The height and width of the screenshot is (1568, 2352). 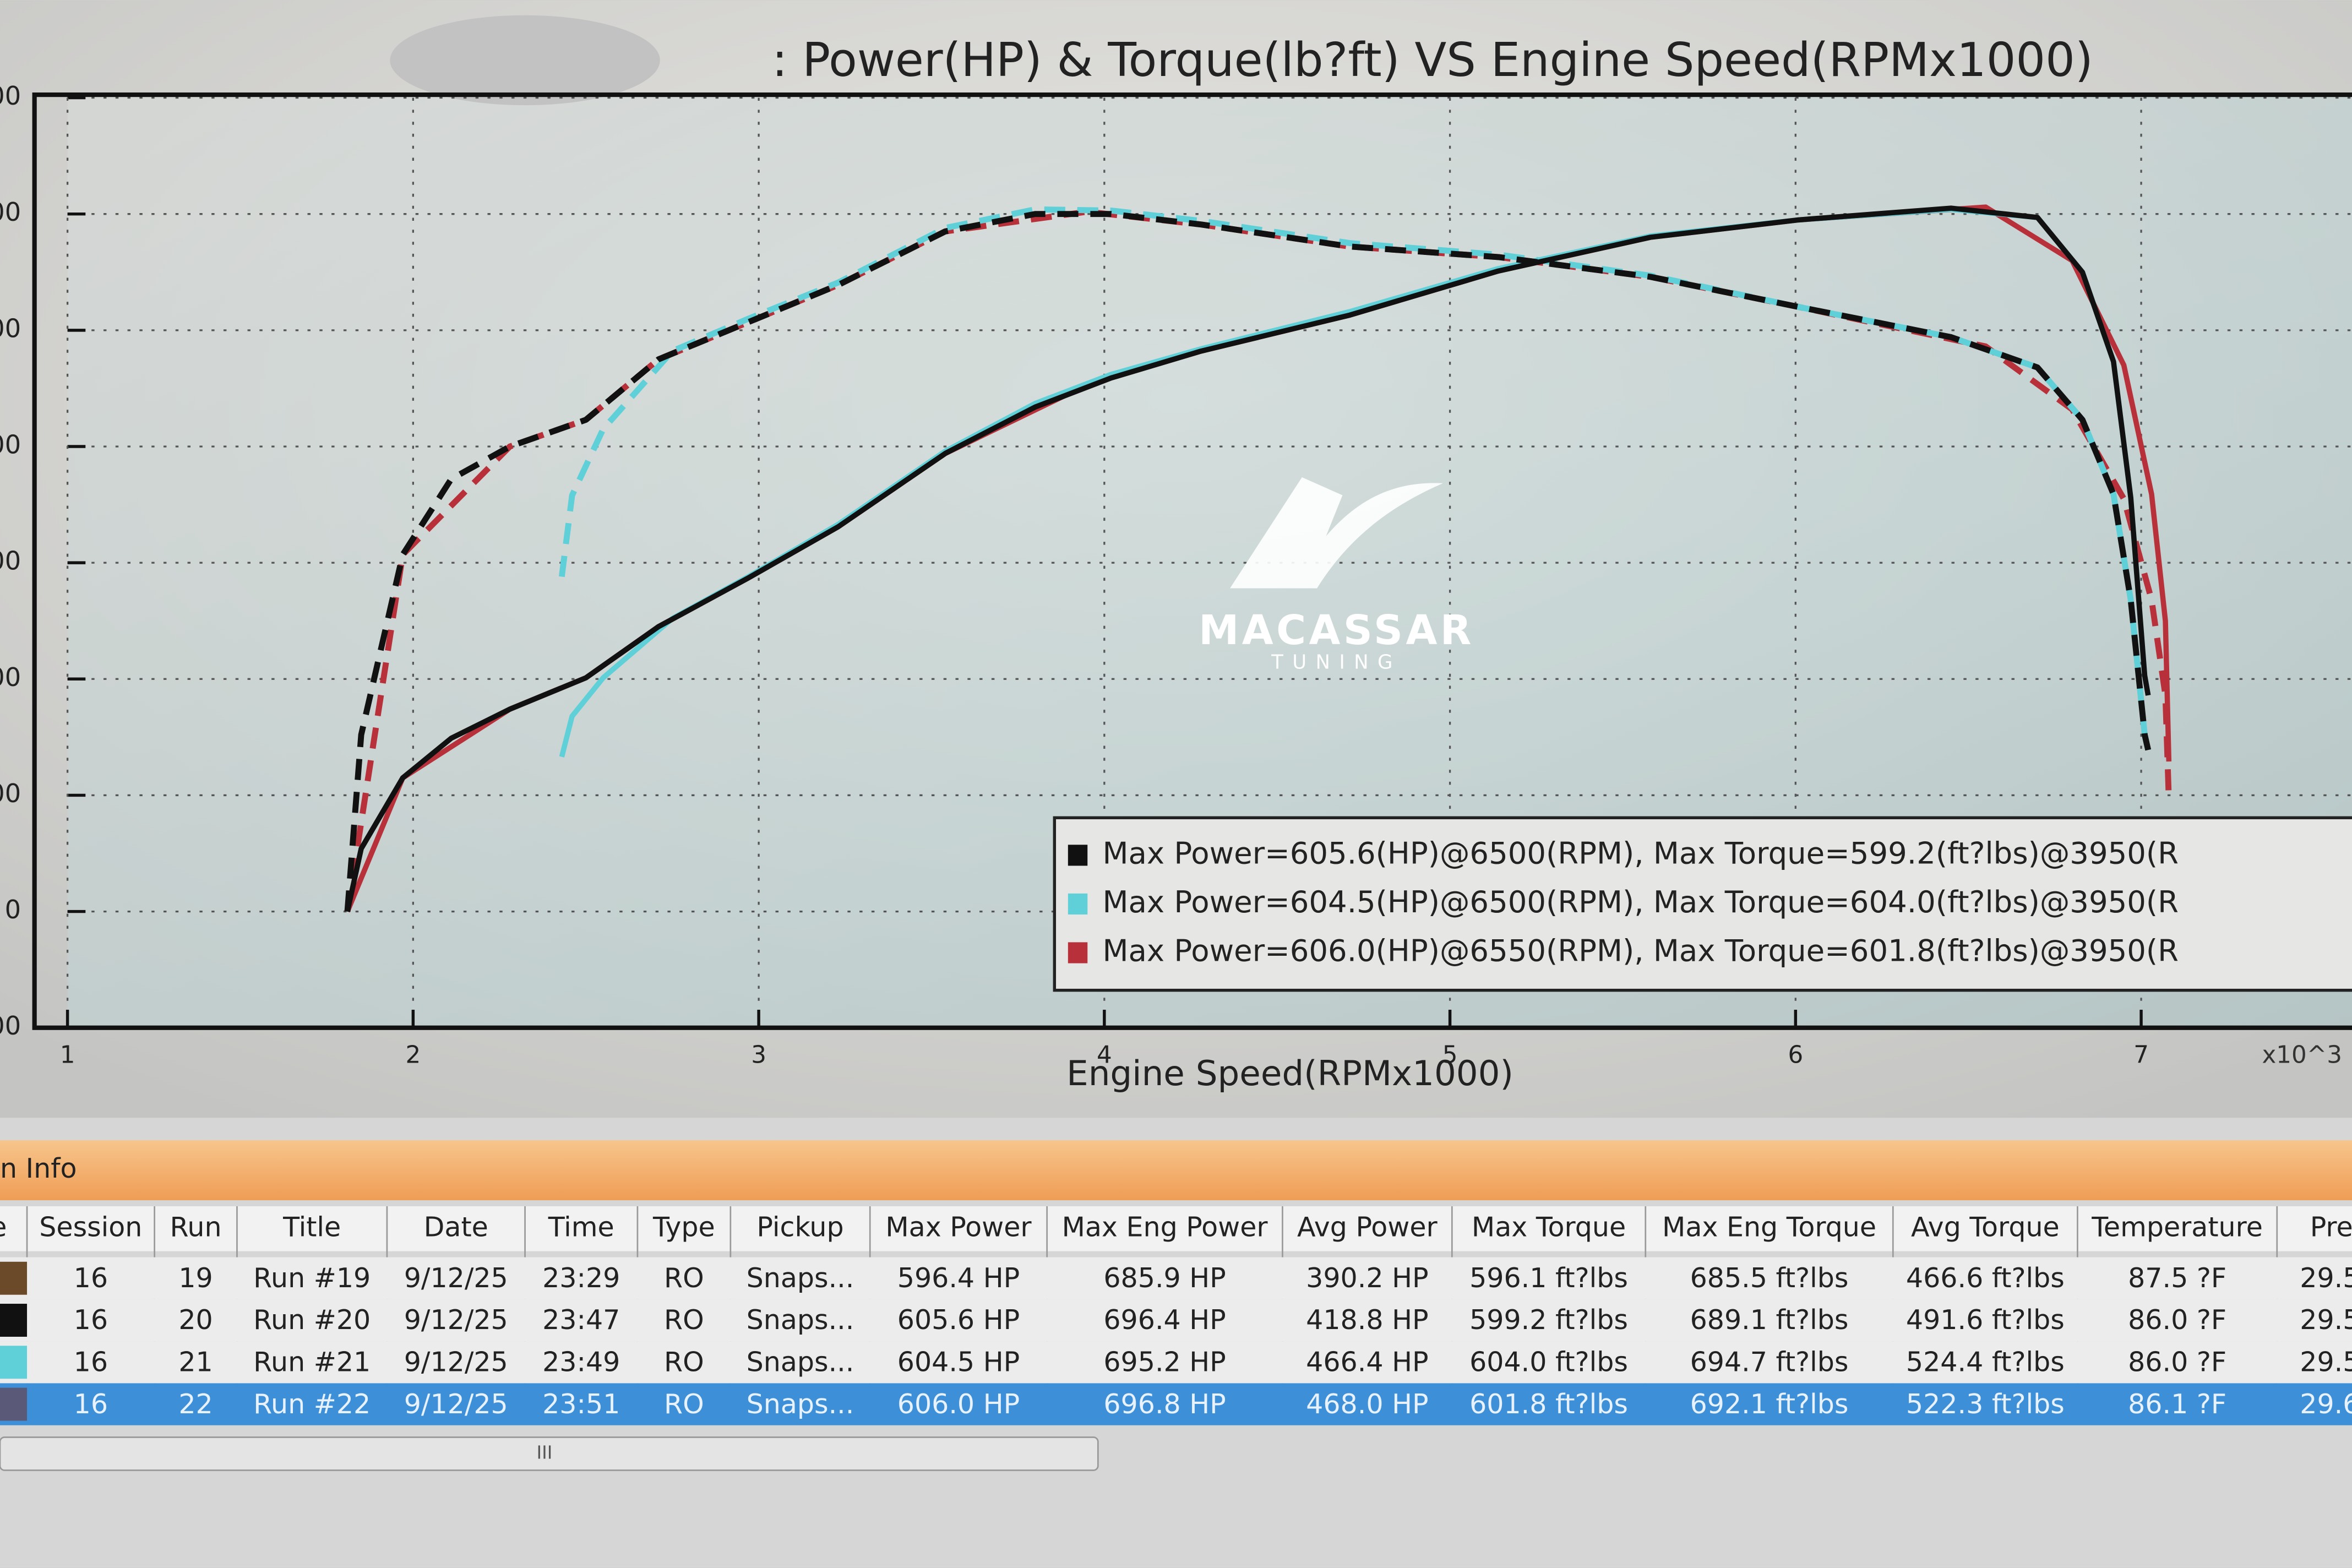 What do you see at coordinates (196, 1227) in the screenshot?
I see `column-header: Run` at bounding box center [196, 1227].